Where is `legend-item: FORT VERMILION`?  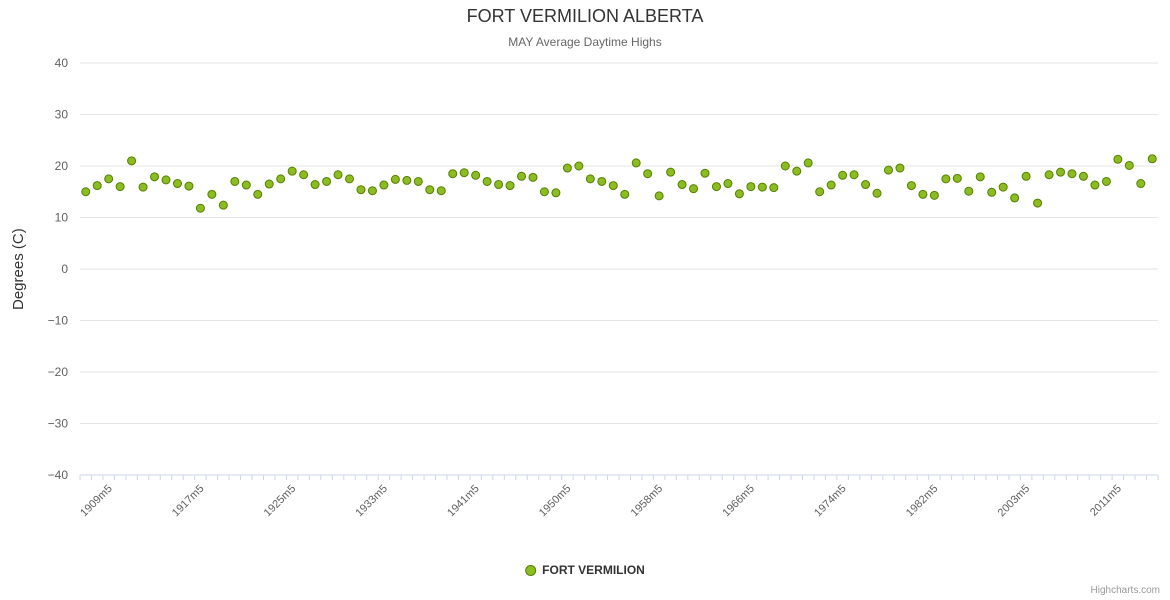
legend-item: FORT VERMILION is located at coordinates (585, 570).